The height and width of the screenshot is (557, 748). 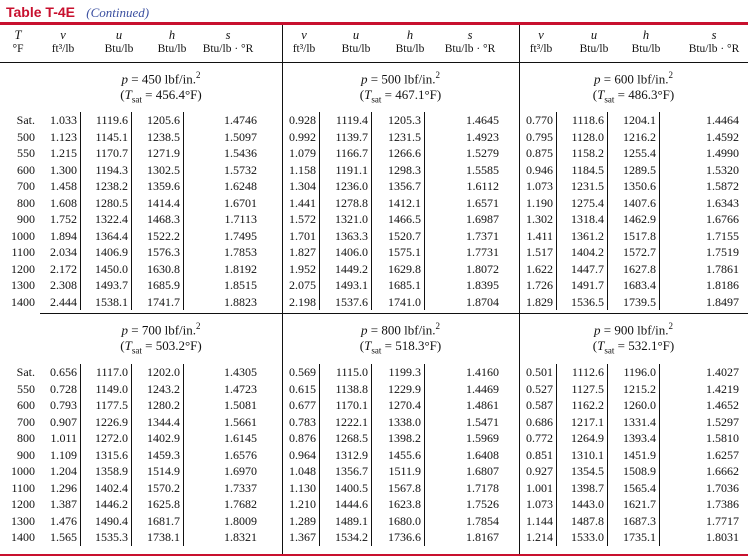 I want to click on value-cell-h: 1398.2, so click(x=404, y=438).